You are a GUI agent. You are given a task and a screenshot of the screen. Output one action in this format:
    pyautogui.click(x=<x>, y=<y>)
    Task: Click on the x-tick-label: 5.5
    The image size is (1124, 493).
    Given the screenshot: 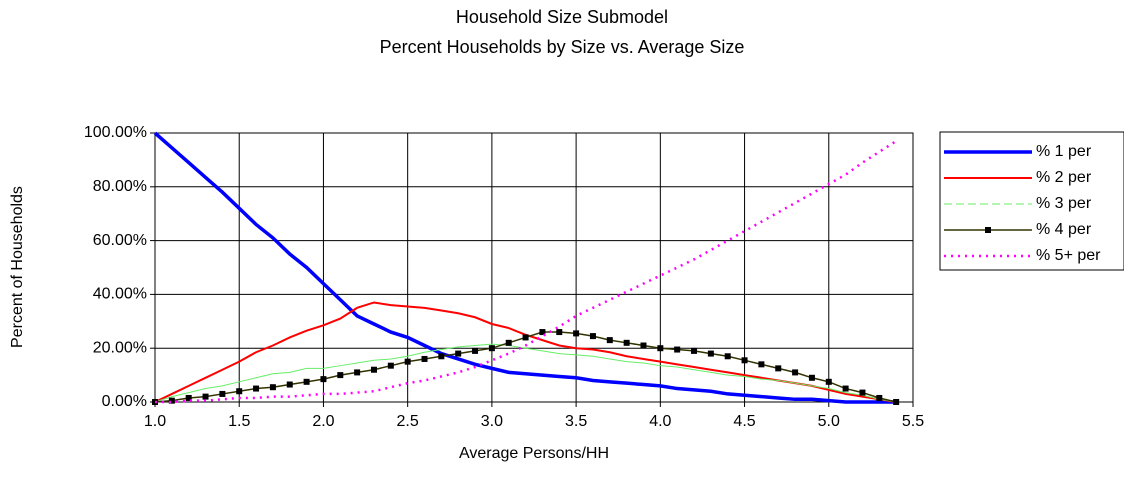 What is the action you would take?
    pyautogui.click(x=913, y=421)
    